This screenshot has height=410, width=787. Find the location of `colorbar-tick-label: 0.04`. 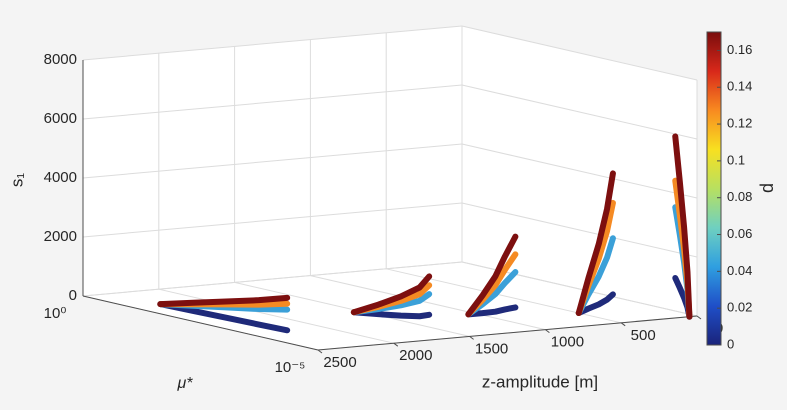

colorbar-tick-label: 0.04 is located at coordinates (739, 270).